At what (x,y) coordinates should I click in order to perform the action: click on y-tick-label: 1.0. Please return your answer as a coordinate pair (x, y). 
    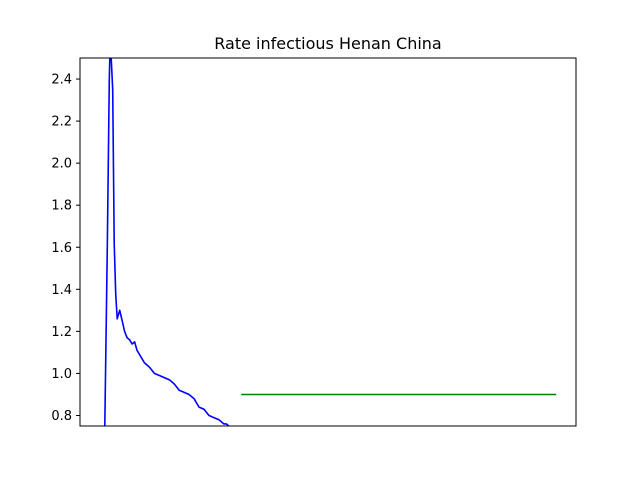
    Looking at the image, I should click on (61, 374).